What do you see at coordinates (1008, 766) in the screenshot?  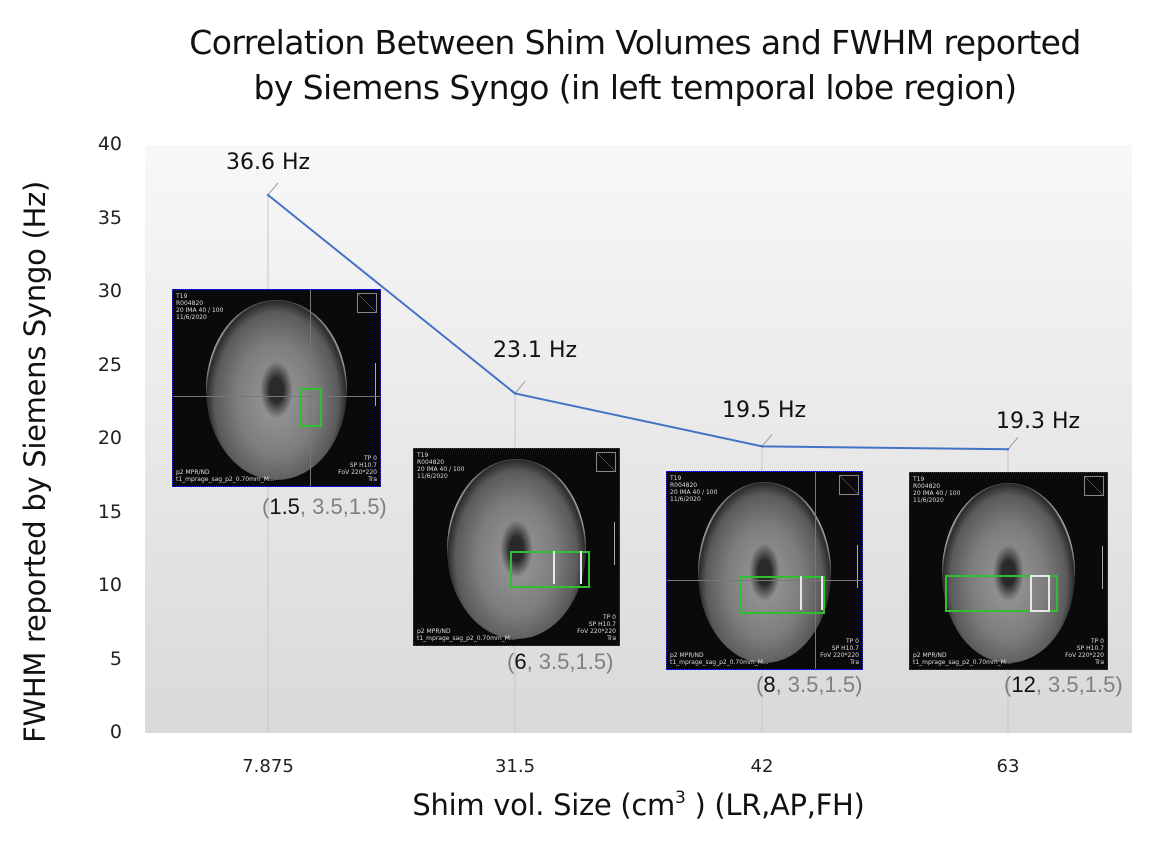 I see `x-tick-label: 63` at bounding box center [1008, 766].